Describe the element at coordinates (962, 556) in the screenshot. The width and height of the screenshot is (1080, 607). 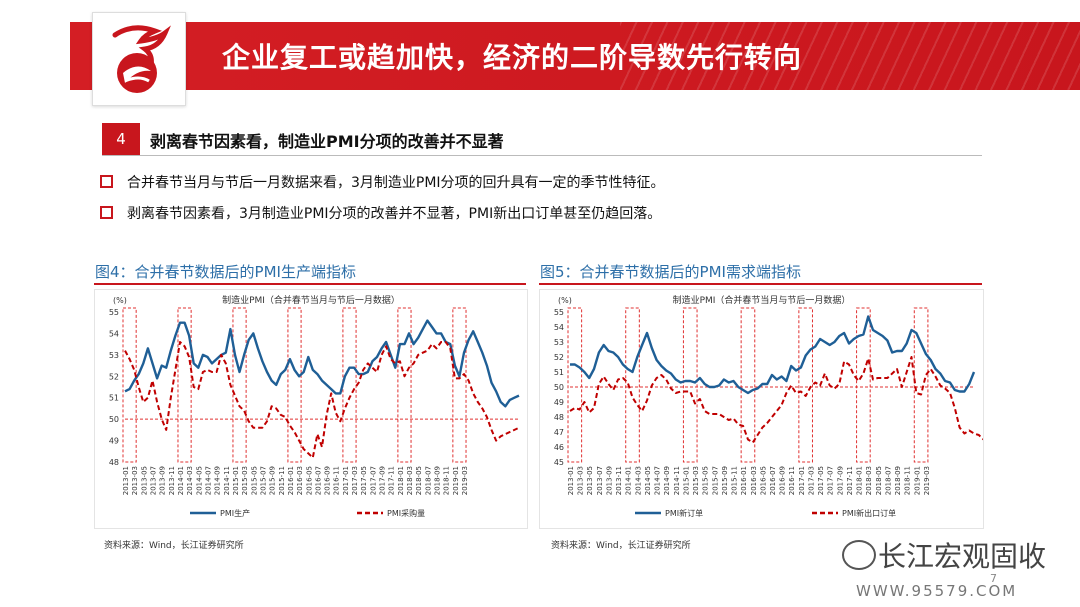
I see `watermark-name: 长江宏观固收` at that location.